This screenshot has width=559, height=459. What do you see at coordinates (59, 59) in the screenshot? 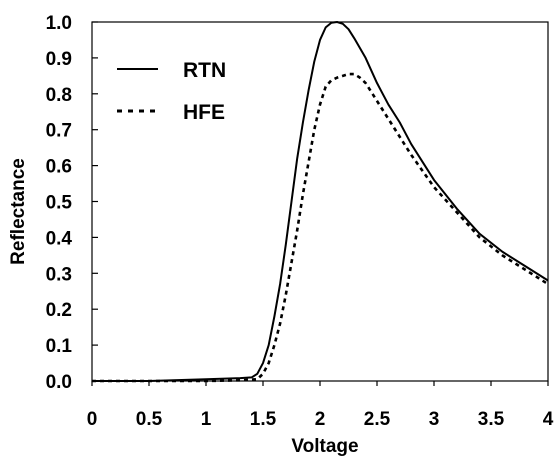
I see `y-tick-label: 0.9` at bounding box center [59, 59].